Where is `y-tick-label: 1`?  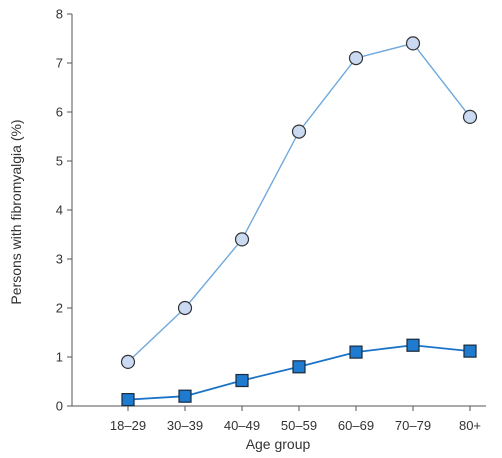 y-tick-label: 1 is located at coordinates (59, 357).